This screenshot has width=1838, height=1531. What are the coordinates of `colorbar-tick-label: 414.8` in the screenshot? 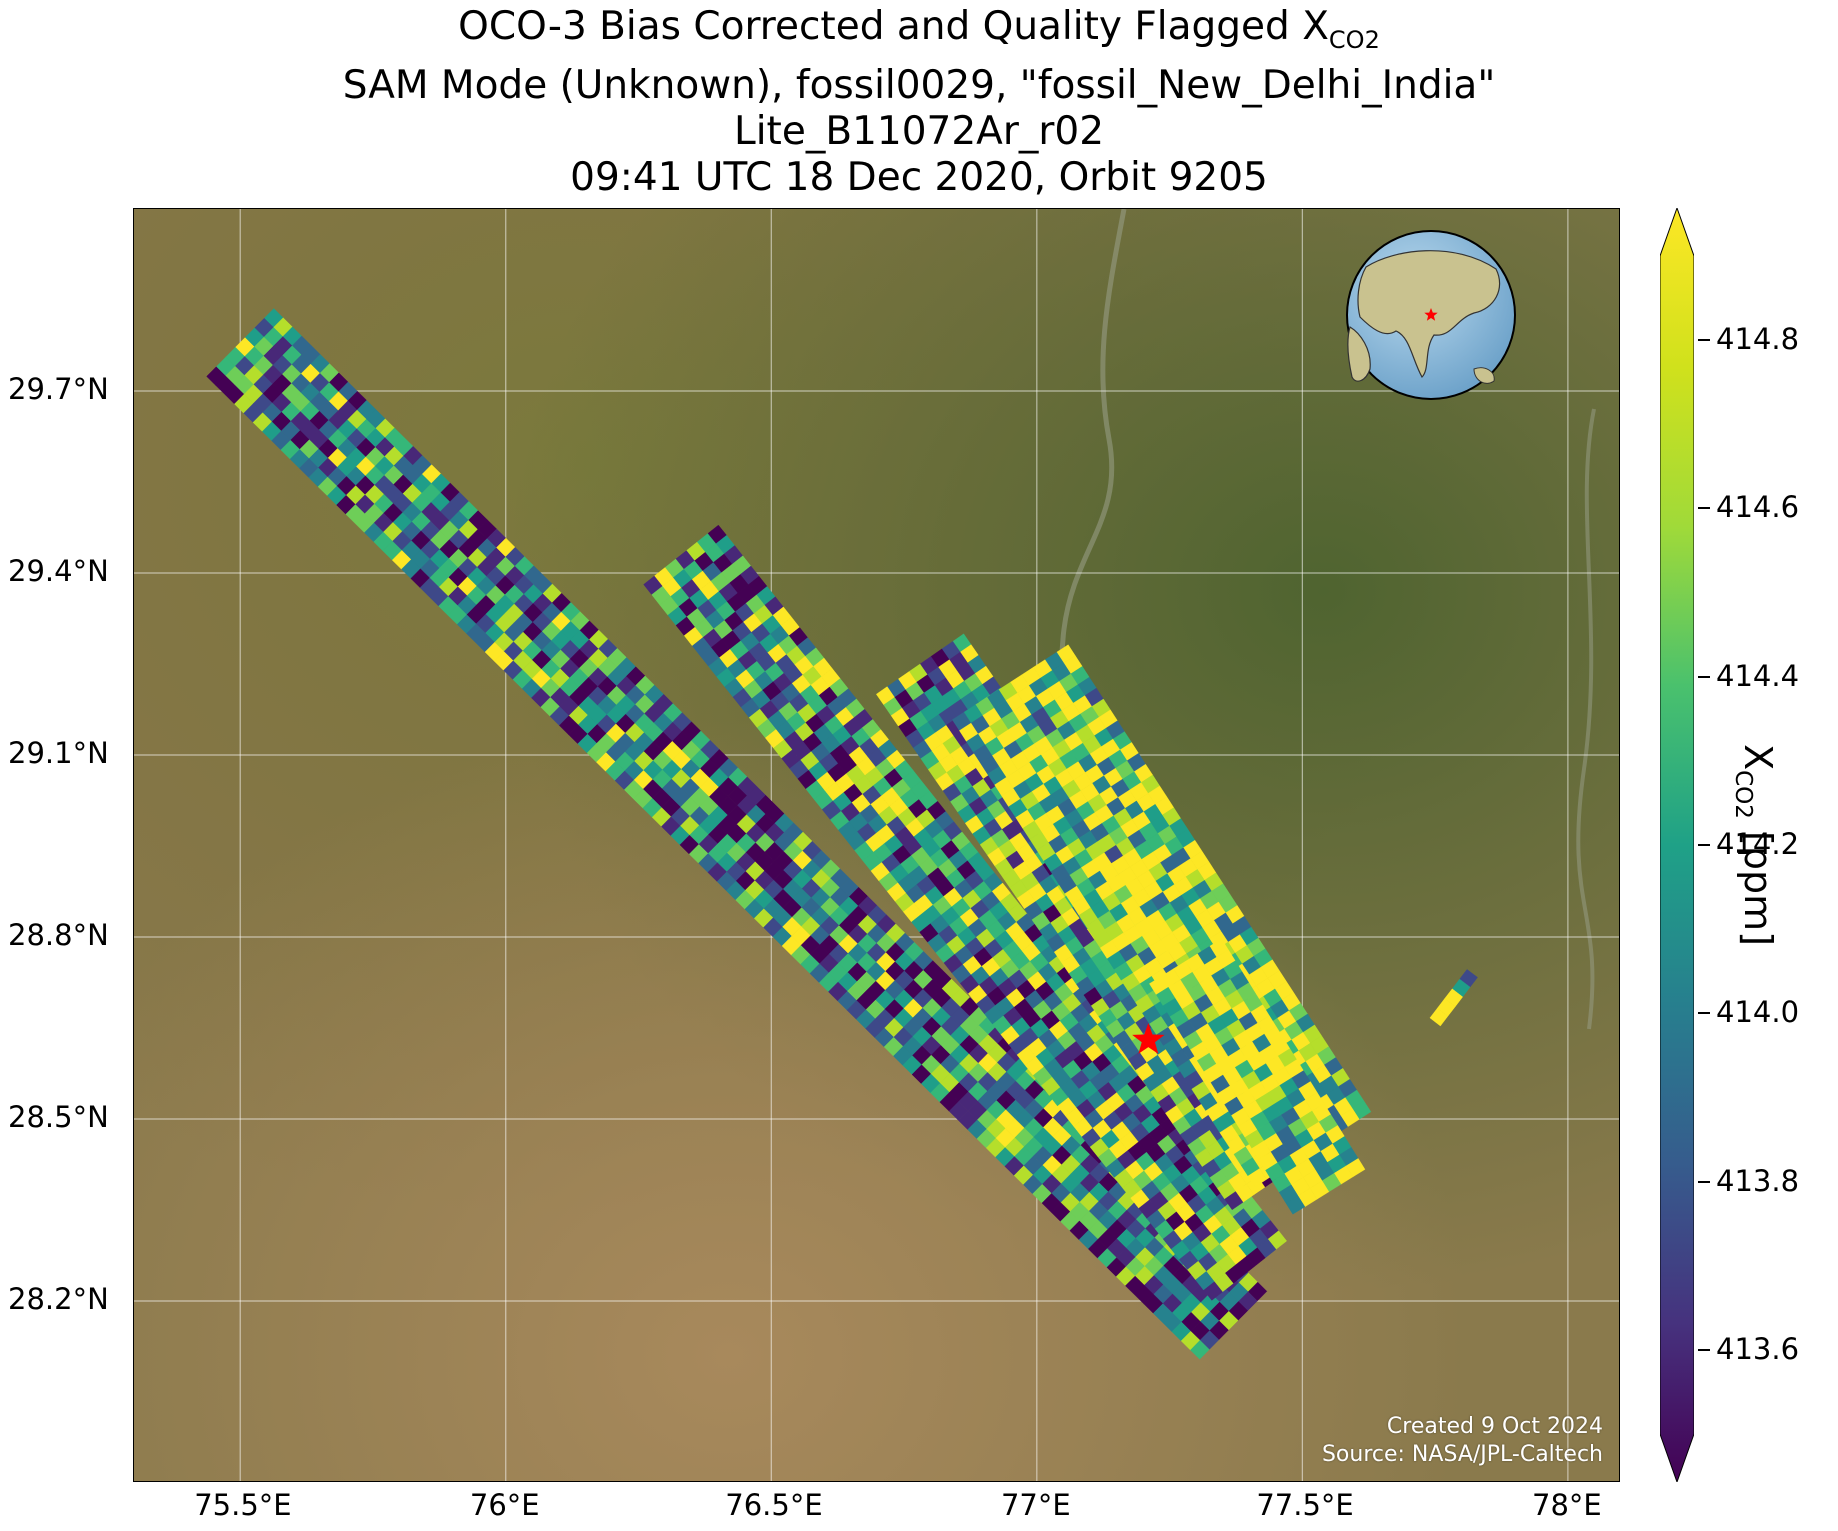 It's located at (1758, 339).